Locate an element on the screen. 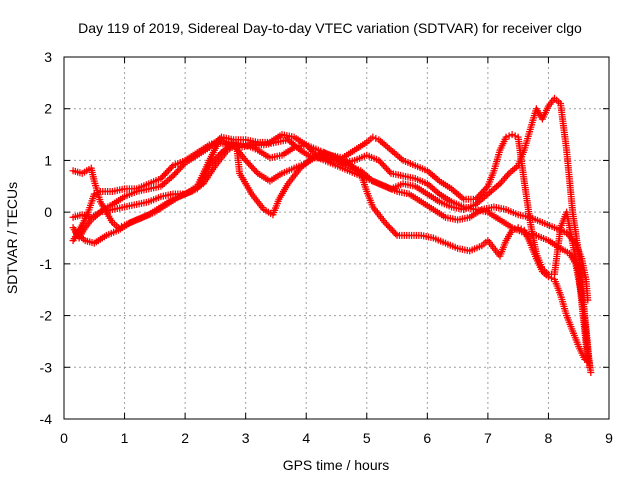 The image size is (640, 480). y-tick-label: -3 is located at coordinates (46, 367).